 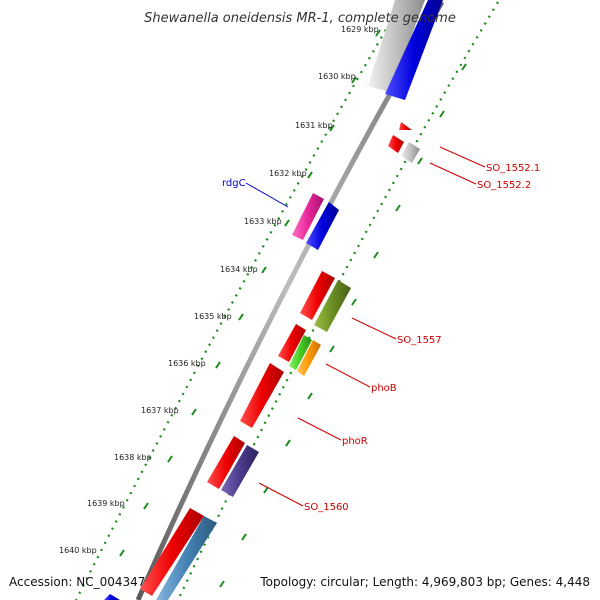 What do you see at coordinates (112, 597) in the screenshot?
I see `gene-feature-blue-bottom` at bounding box center [112, 597].